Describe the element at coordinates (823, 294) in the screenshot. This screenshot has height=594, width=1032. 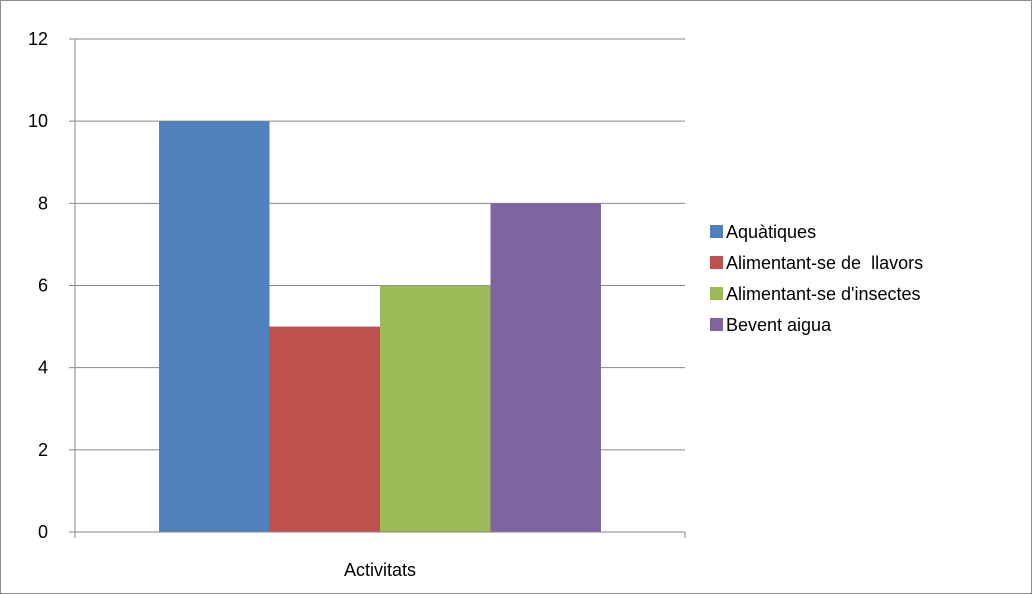
I see `legend-label: Alimentant-se d'insectes` at that location.